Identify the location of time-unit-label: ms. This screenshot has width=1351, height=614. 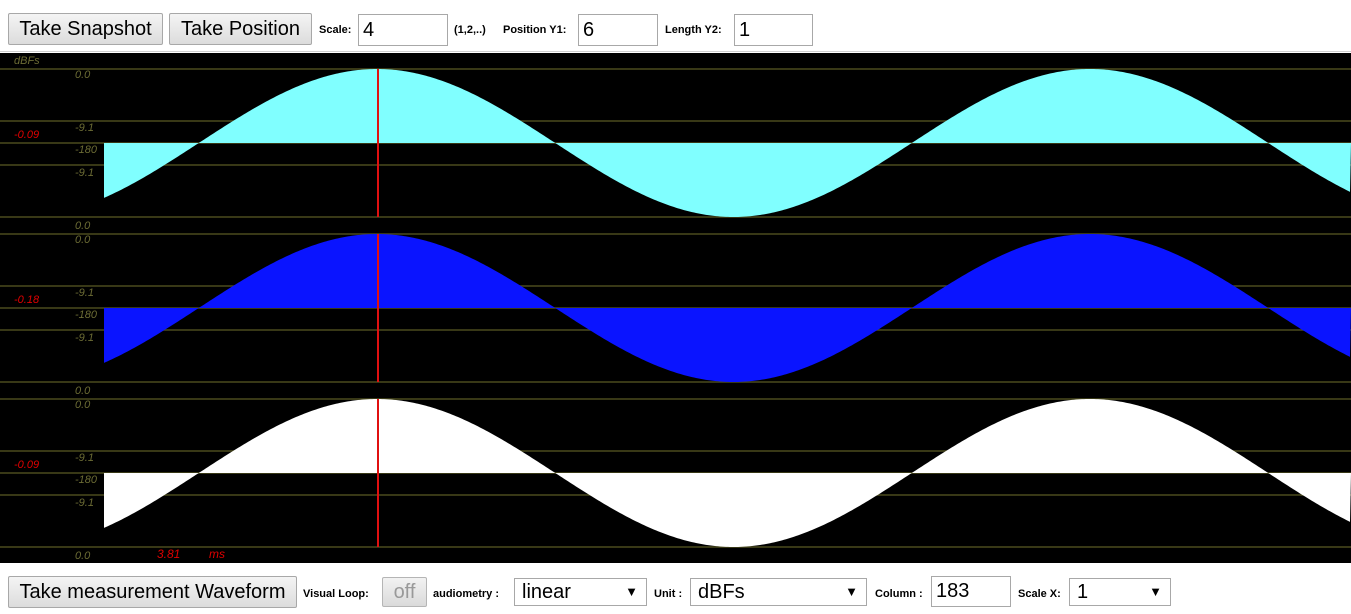
(217, 554).